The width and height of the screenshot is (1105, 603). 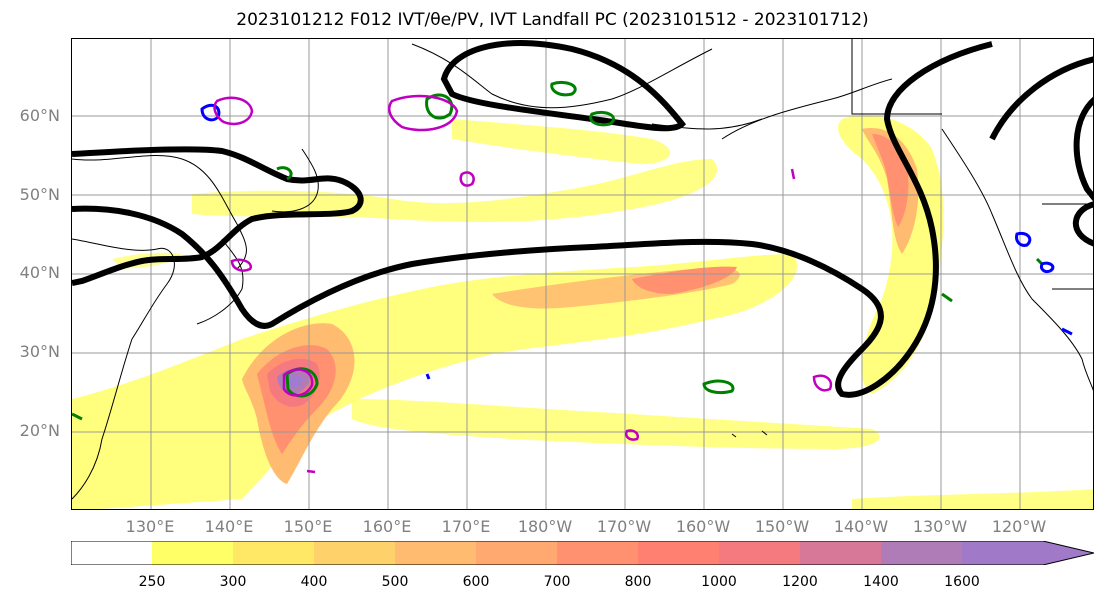 What do you see at coordinates (940, 526) in the screenshot?
I see `lon-label-130w: 130°W` at bounding box center [940, 526].